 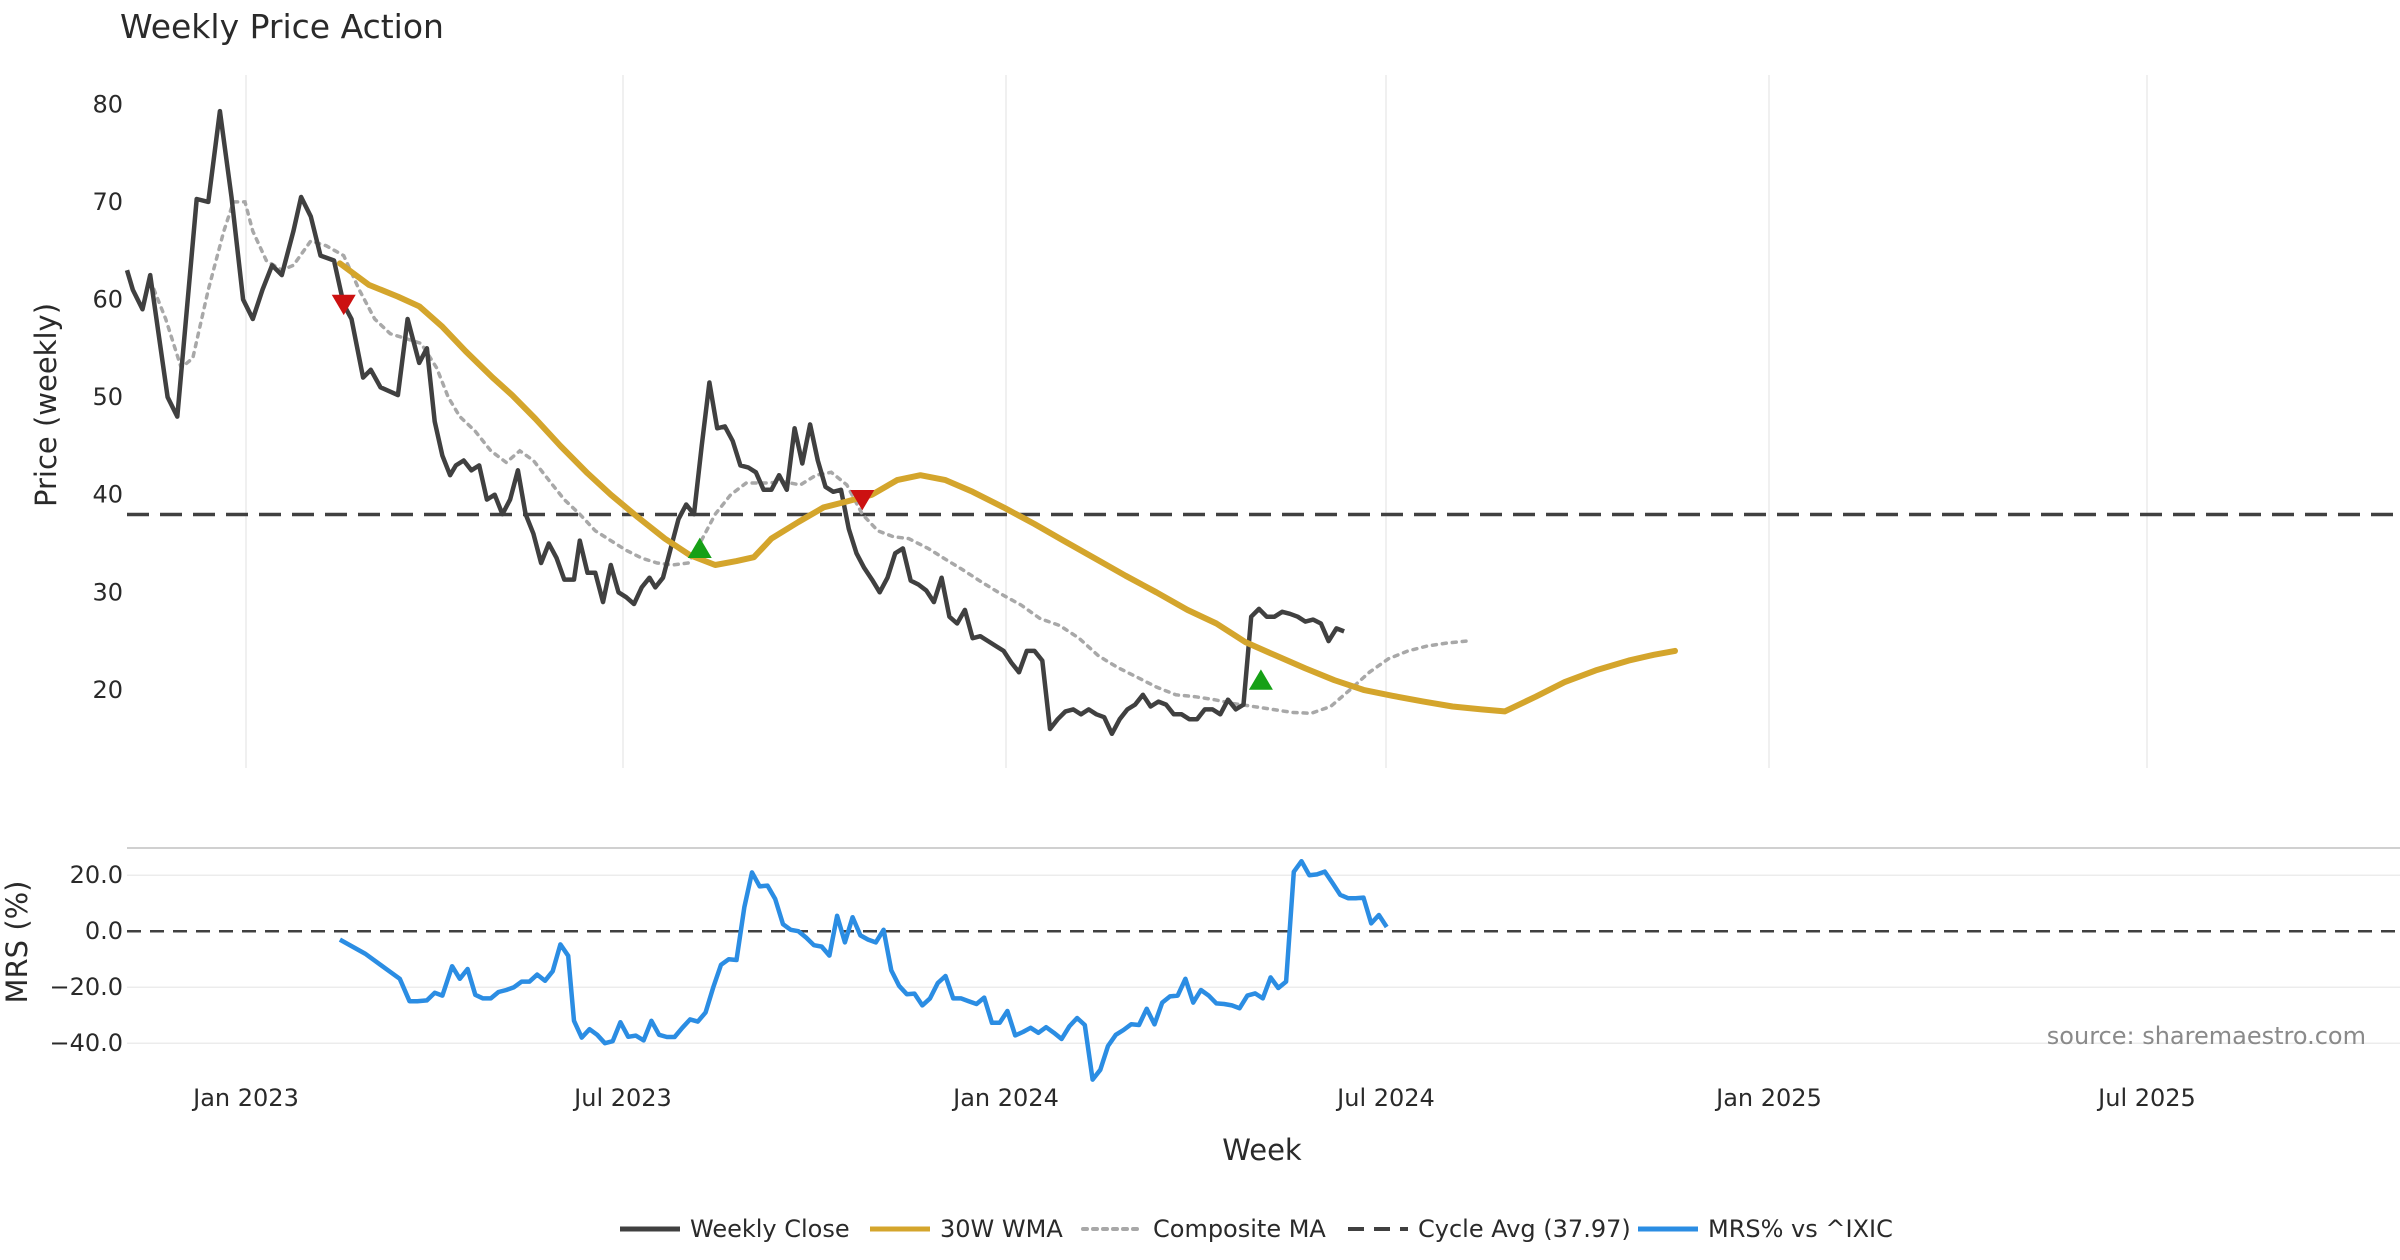 I want to click on mrs-line, so click(x=863, y=970).